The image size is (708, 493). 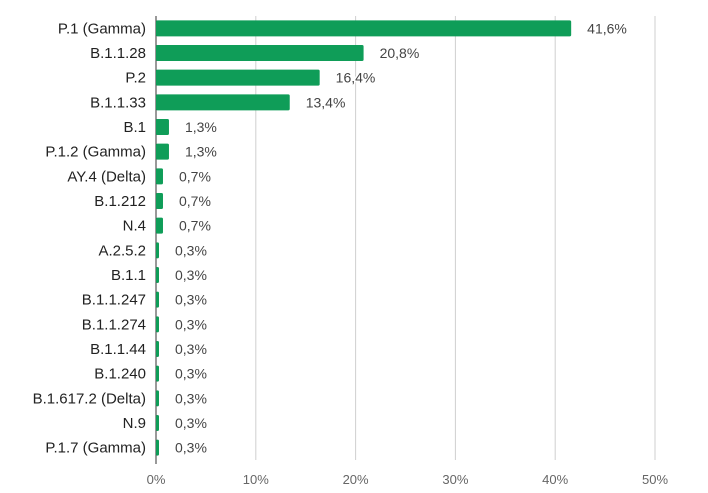 I want to click on category-label: B.1.617.2 (Delta), so click(x=89, y=398).